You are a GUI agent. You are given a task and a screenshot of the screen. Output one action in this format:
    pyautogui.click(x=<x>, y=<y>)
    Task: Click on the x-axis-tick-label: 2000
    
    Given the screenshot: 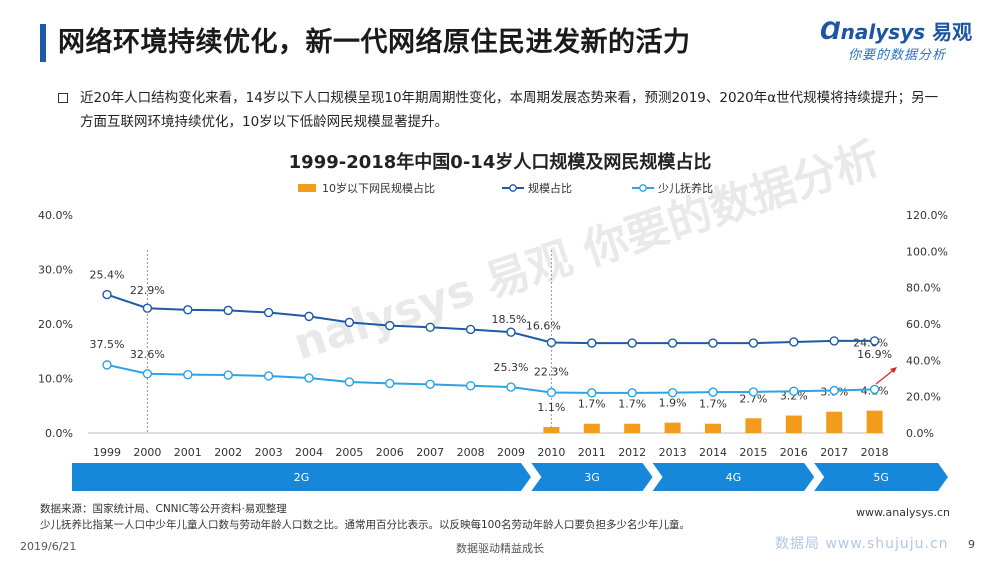 What is the action you would take?
    pyautogui.click(x=147, y=452)
    